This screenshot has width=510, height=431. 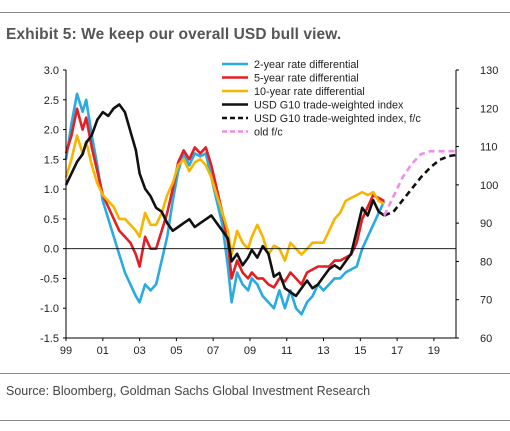 What do you see at coordinates (49, 339) in the screenshot?
I see `left-tick-label-0: -1.5` at bounding box center [49, 339].